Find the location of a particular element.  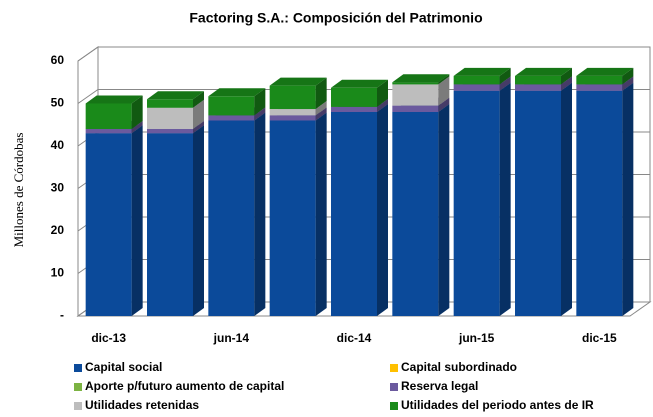

y-tick-label: 30 is located at coordinates (58, 188).